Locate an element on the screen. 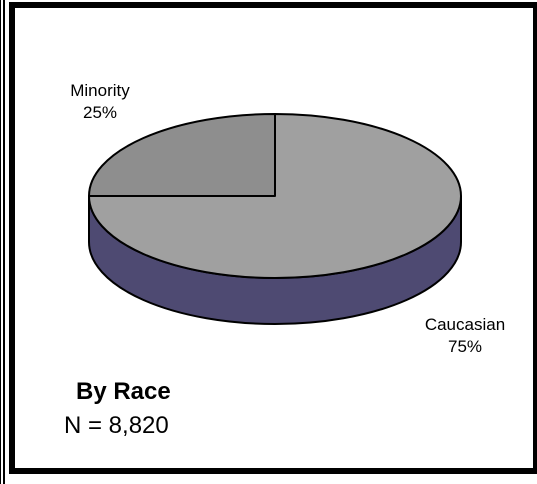 The width and height of the screenshot is (537, 484). chart-subtitle: N = 8,820 is located at coordinates (116, 425).